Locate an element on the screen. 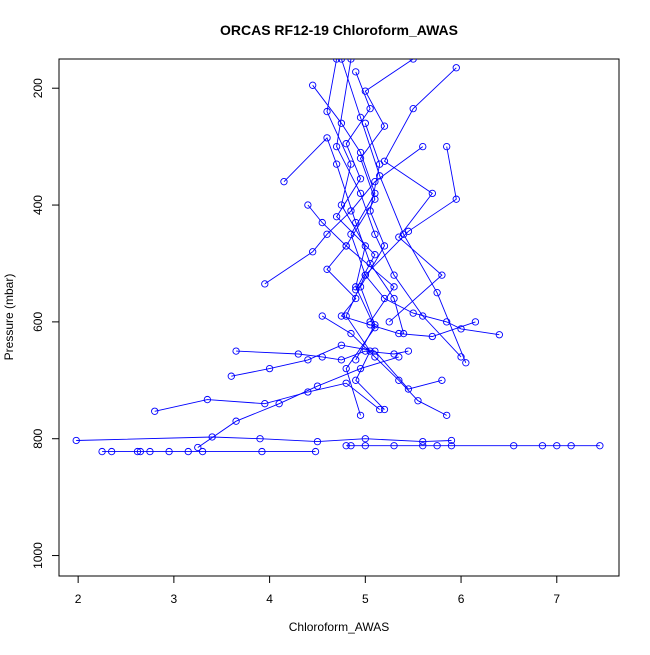 The height and width of the screenshot is (655, 650). x-axis-label: Chloroform_AWAS is located at coordinates (339, 627).